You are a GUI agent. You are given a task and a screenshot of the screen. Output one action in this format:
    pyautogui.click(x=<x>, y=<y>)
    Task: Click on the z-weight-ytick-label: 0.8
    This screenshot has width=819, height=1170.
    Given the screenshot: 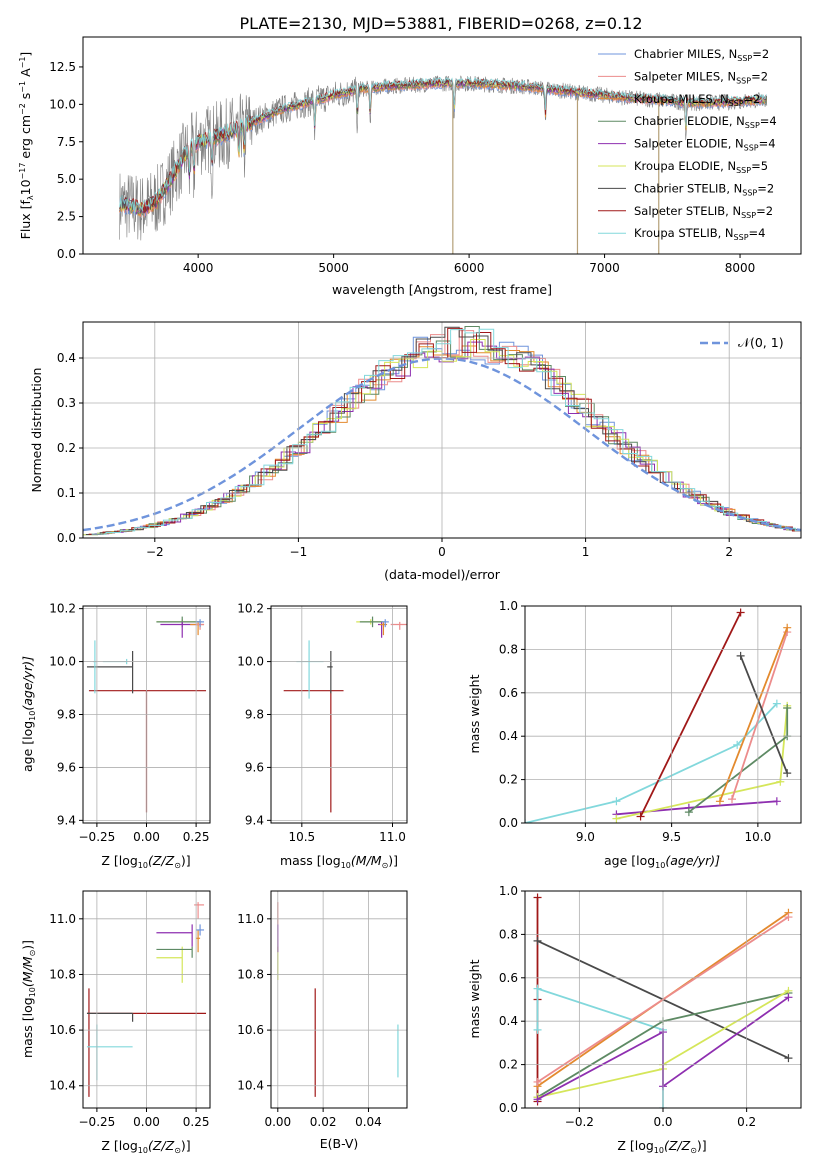 What is the action you would take?
    pyautogui.click(x=508, y=934)
    